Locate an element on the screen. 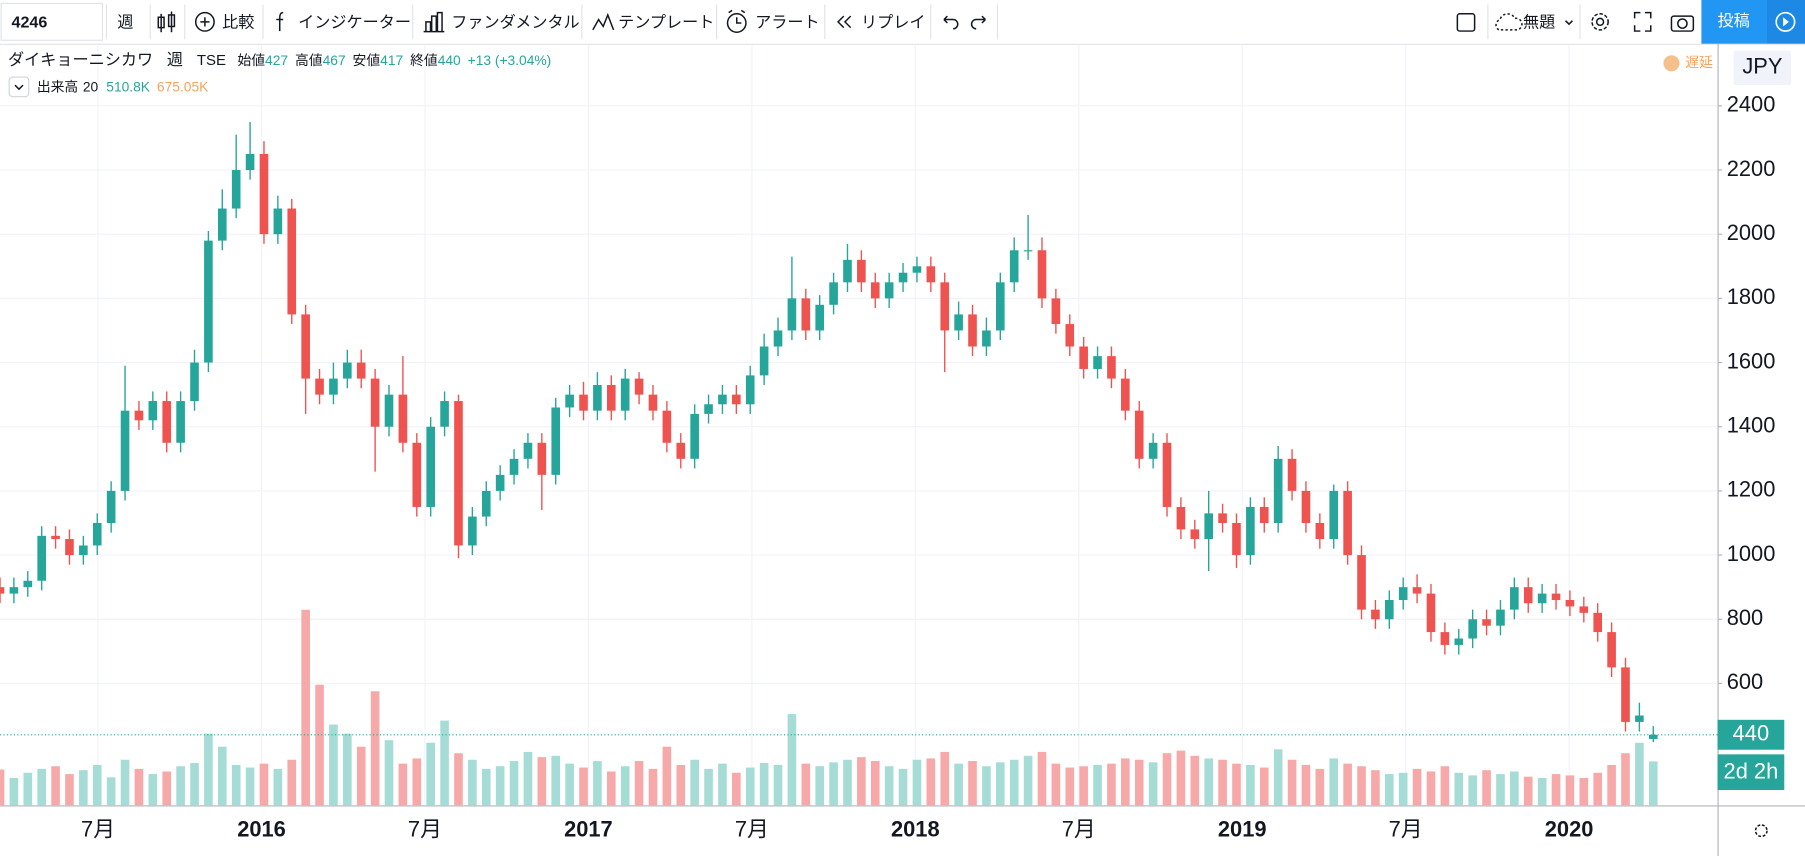  financials-button: ファンダメンタル is located at coordinates (501, 22).